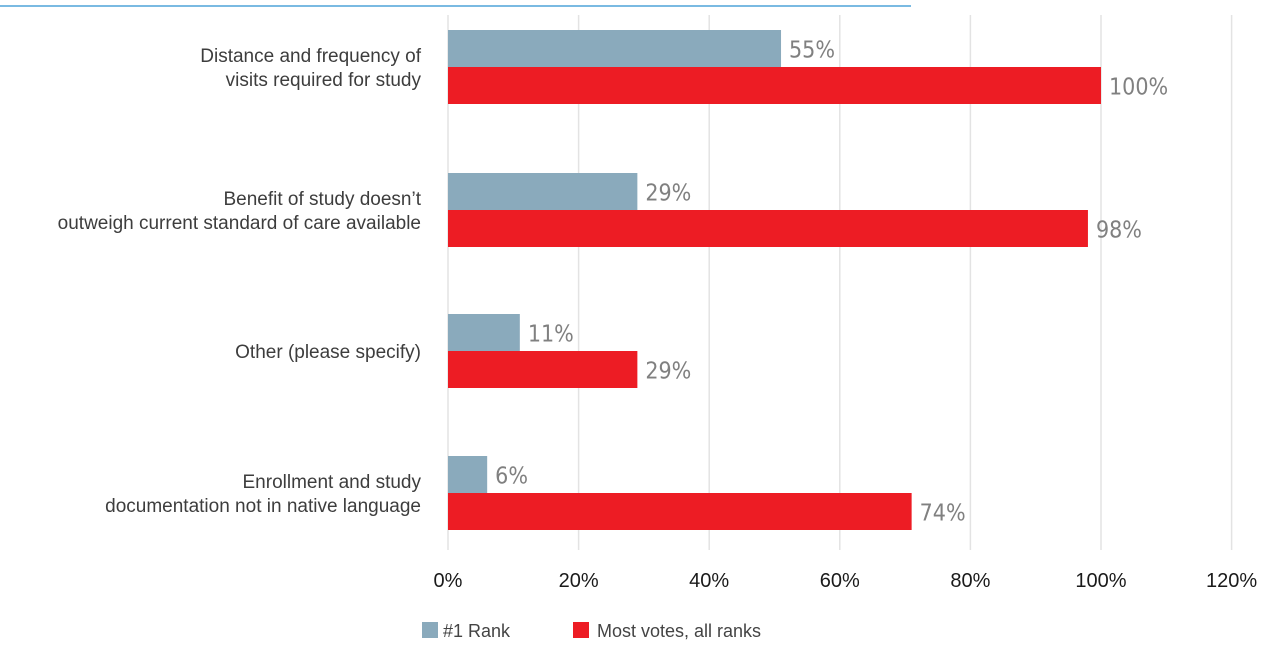 This screenshot has height=649, width=1267. I want to click on x-tick-label: 100%, so click(1100, 581).